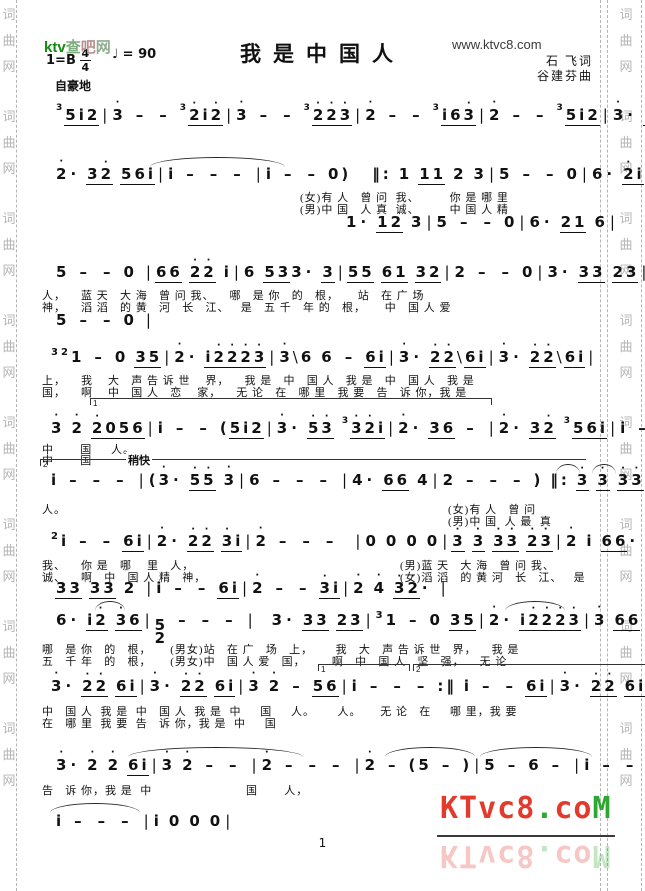  I want to click on site-logo-suffix: 查吧网, so click(88, 47).